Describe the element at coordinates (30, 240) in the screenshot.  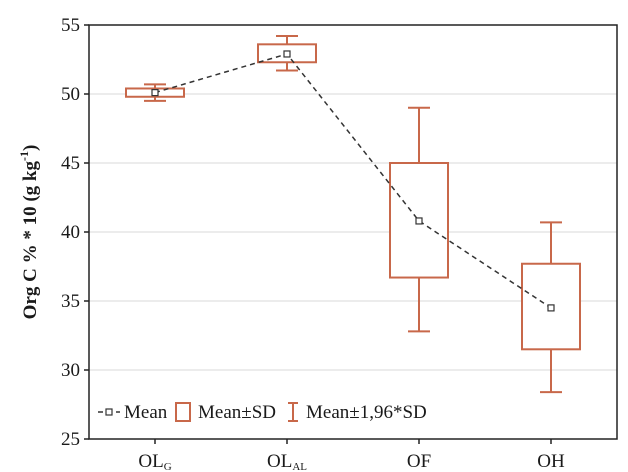
I see `y-axis-label-main: Org C % * 10 (g kg` at that location.